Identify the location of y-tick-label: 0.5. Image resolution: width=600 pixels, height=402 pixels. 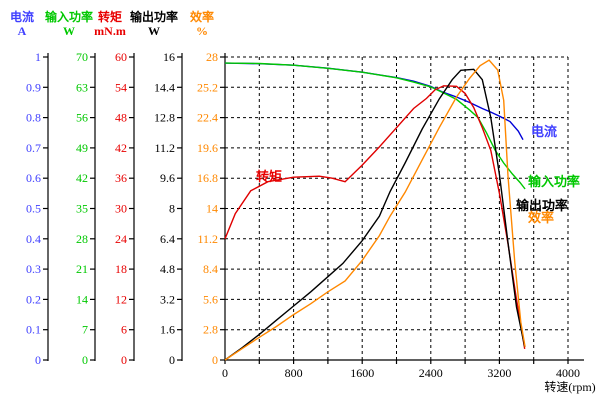
(33, 209).